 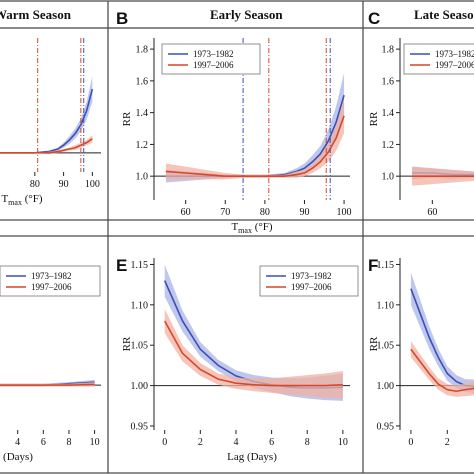 I want to click on x-tick-label: 70, so click(x=225, y=212).